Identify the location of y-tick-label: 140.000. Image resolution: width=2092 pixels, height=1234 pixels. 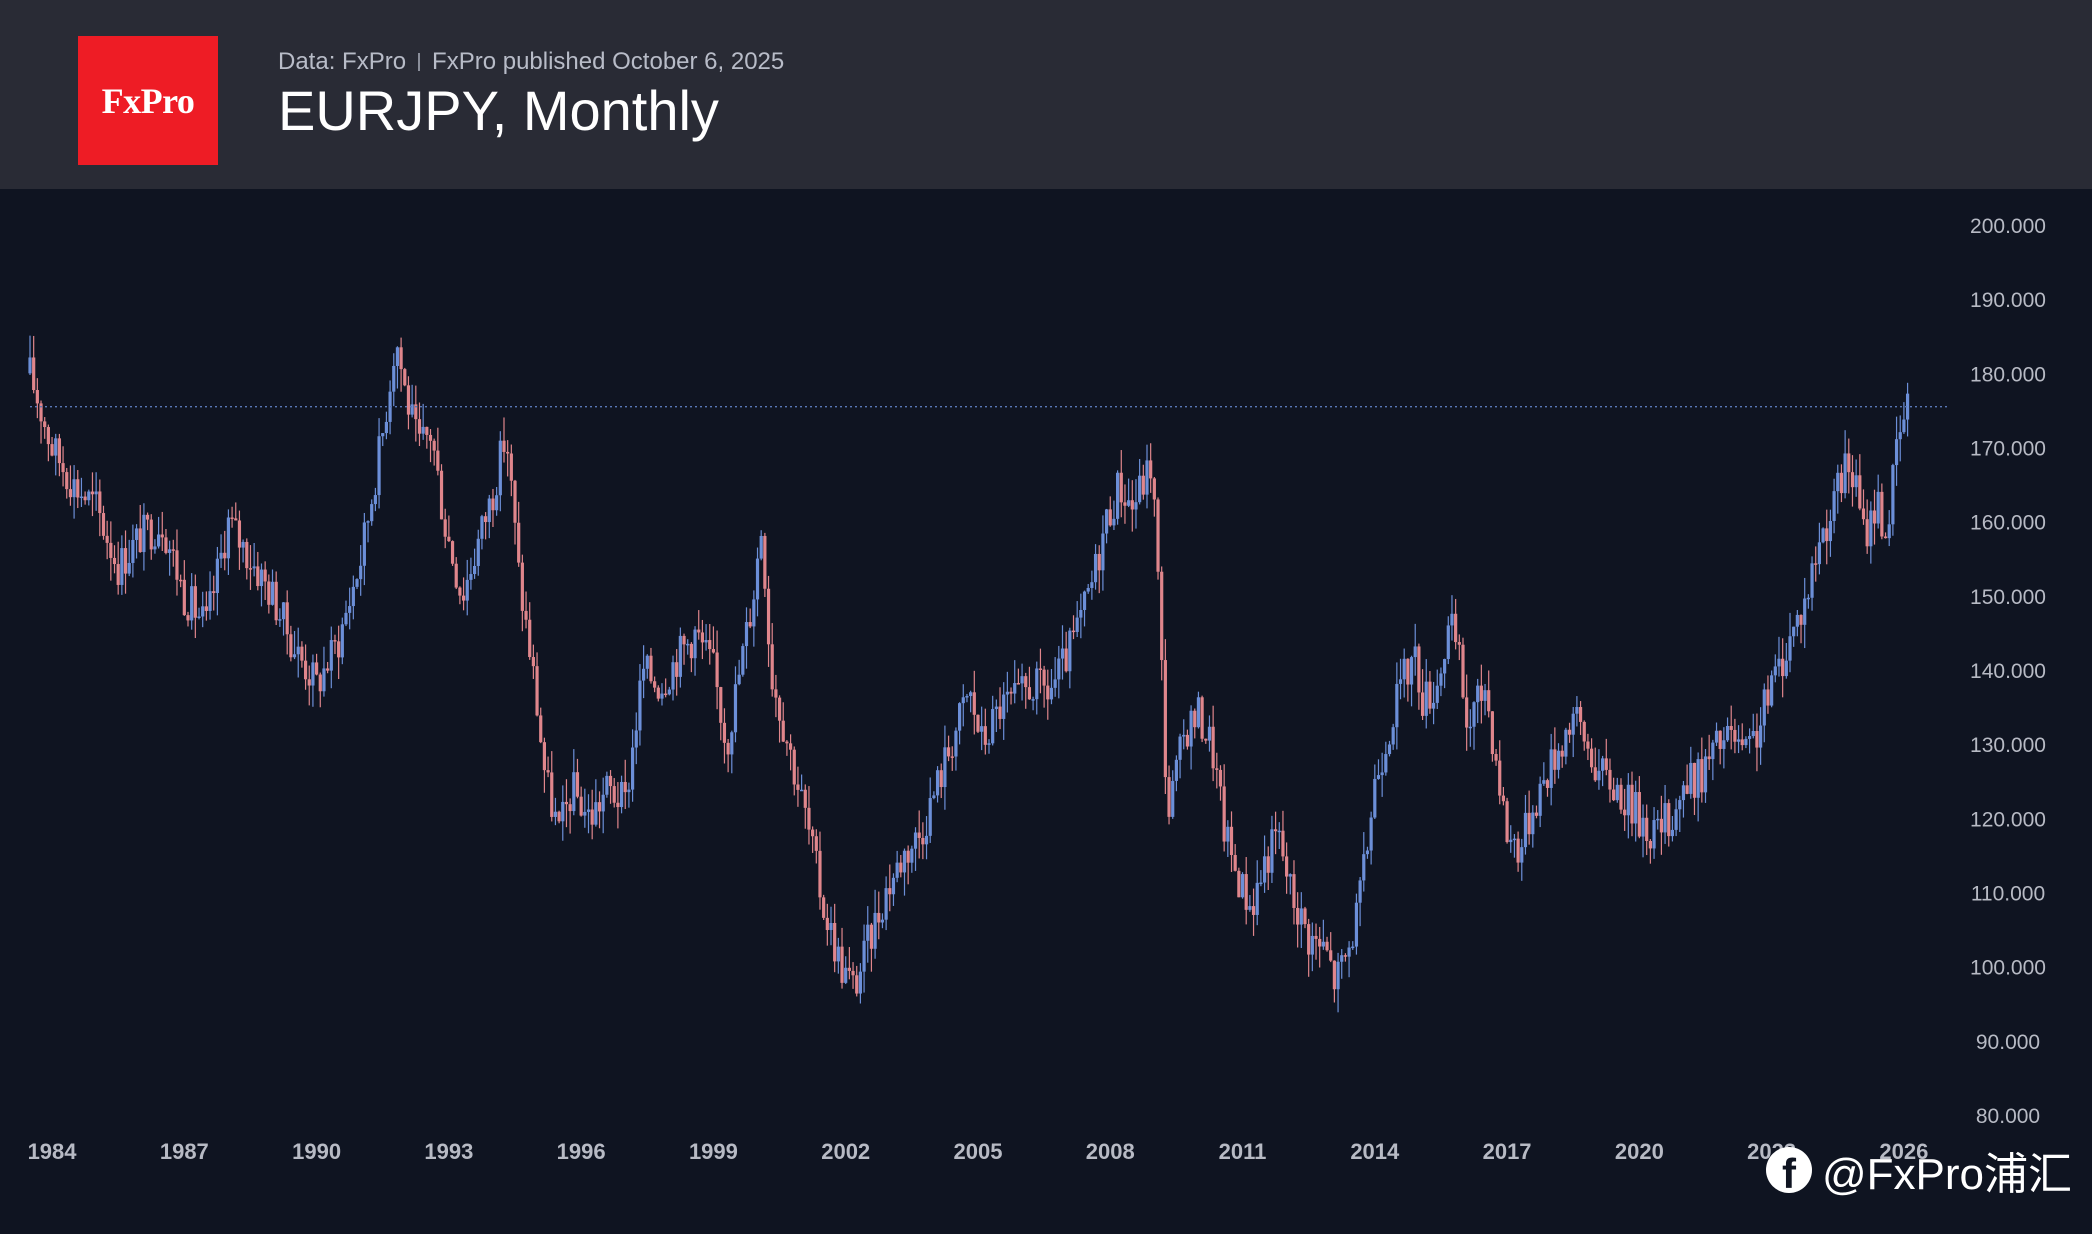
(2008, 671).